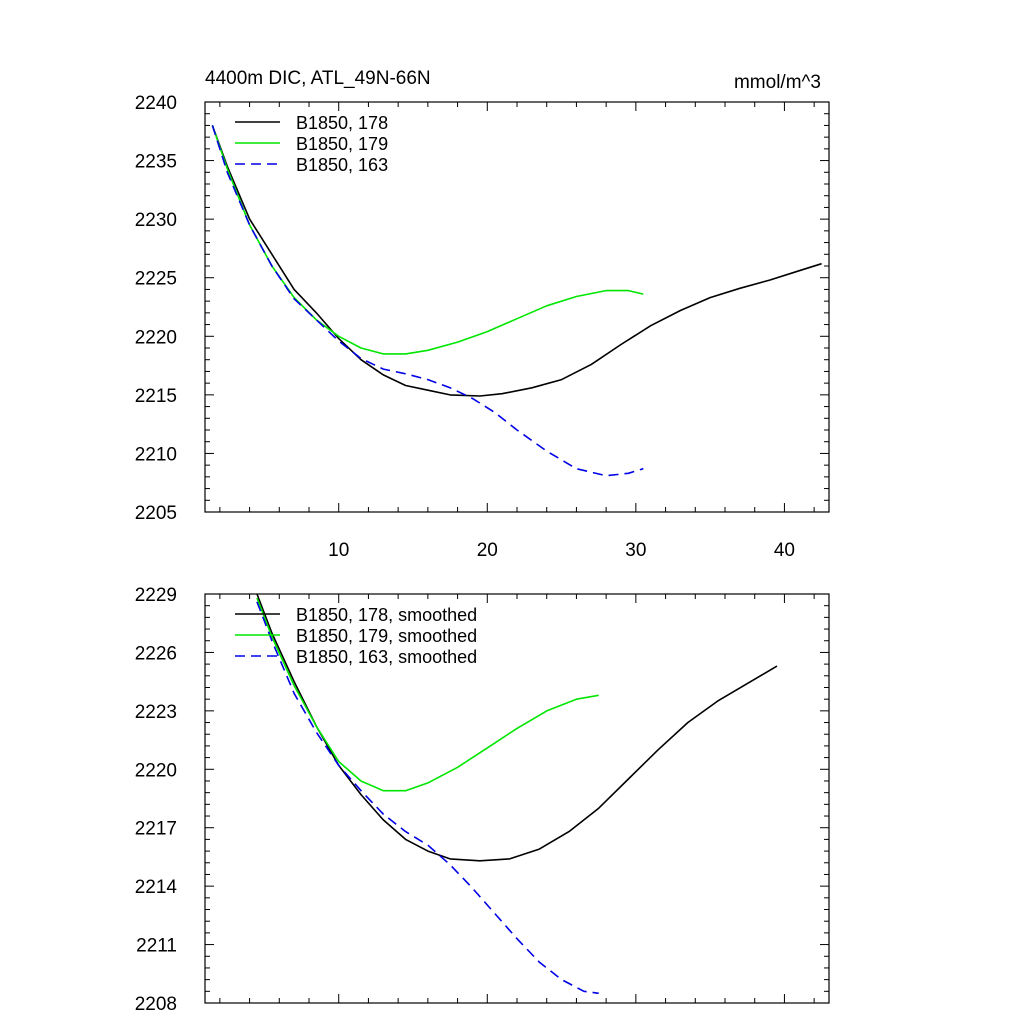 The height and width of the screenshot is (1024, 1024). I want to click on y-tick-label: 2211, so click(156, 946).